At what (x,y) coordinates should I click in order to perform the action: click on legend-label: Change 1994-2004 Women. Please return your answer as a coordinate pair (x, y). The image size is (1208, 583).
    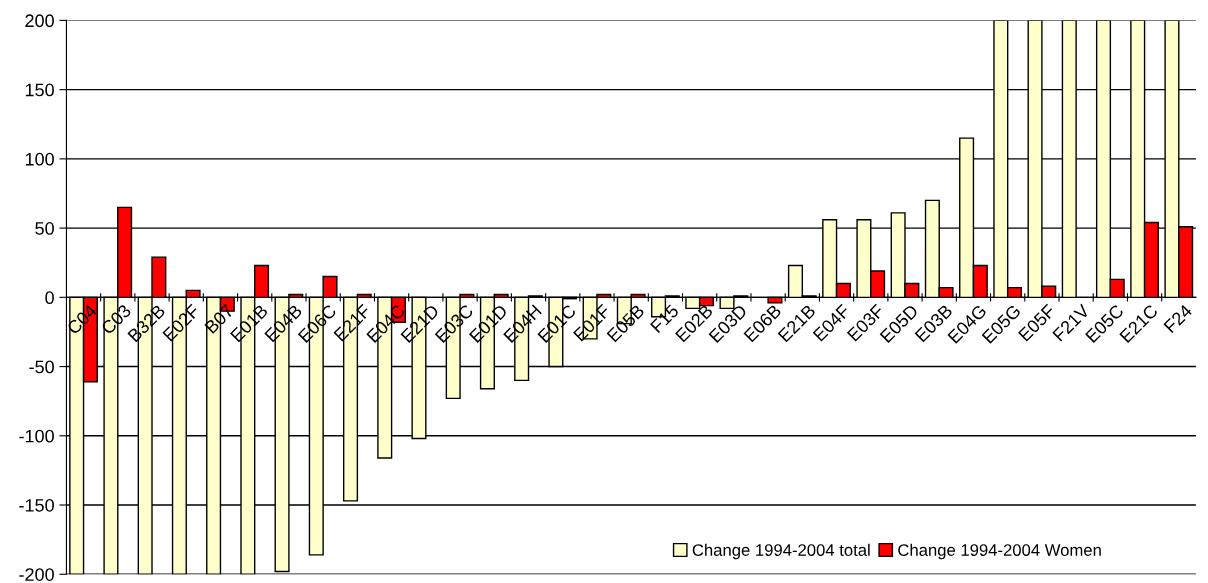
    Looking at the image, I should click on (999, 551).